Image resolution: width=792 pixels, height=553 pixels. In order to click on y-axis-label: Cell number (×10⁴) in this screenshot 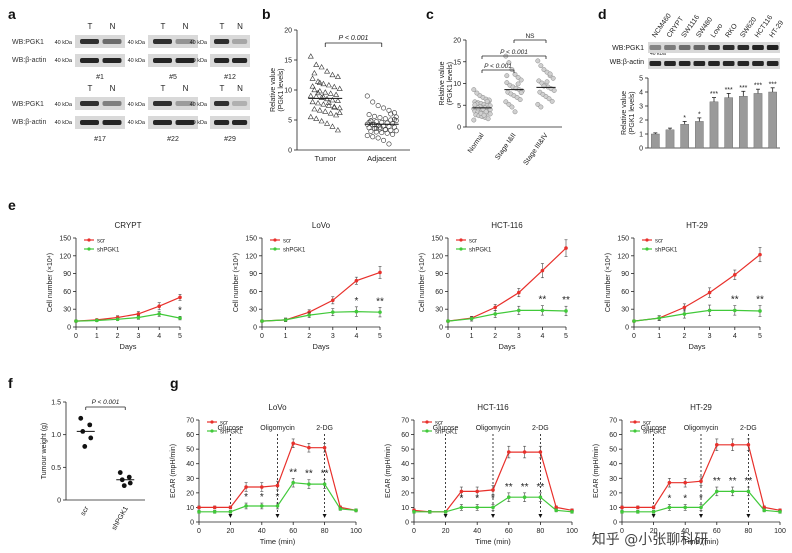, I will do `click(50, 282)`.